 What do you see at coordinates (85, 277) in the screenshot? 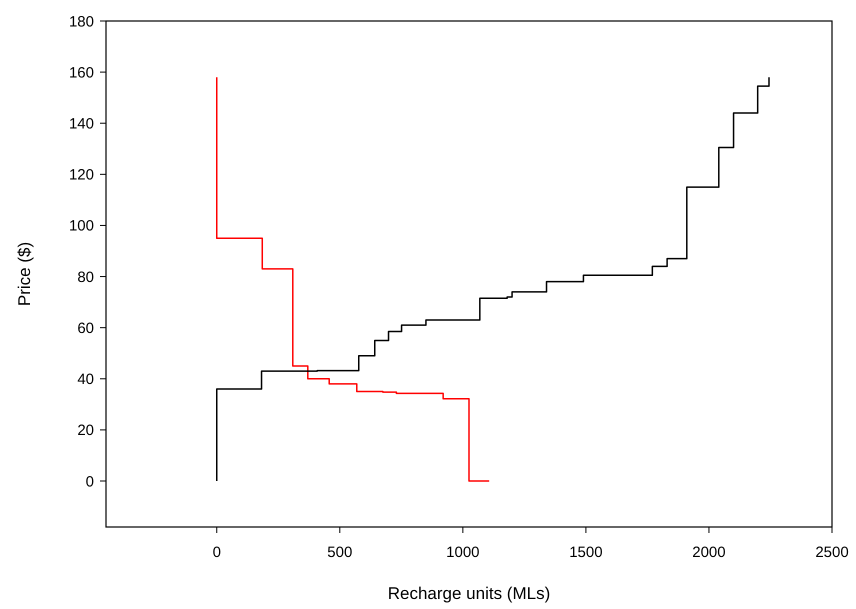
I see `y-tick-label: 80` at bounding box center [85, 277].